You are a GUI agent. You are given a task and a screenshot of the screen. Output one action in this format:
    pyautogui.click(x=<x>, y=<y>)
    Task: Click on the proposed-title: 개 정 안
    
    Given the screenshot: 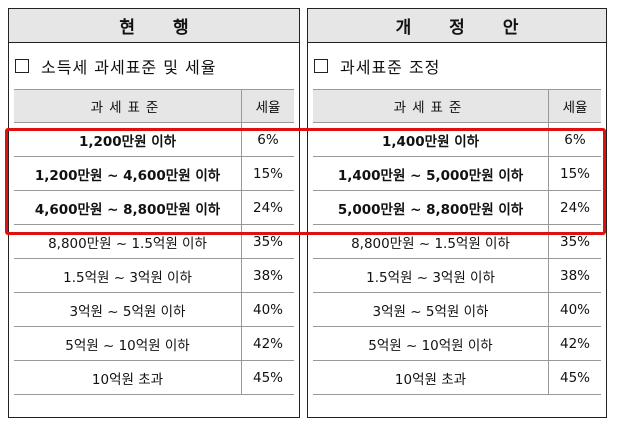 What is the action you would take?
    pyautogui.click(x=457, y=26)
    